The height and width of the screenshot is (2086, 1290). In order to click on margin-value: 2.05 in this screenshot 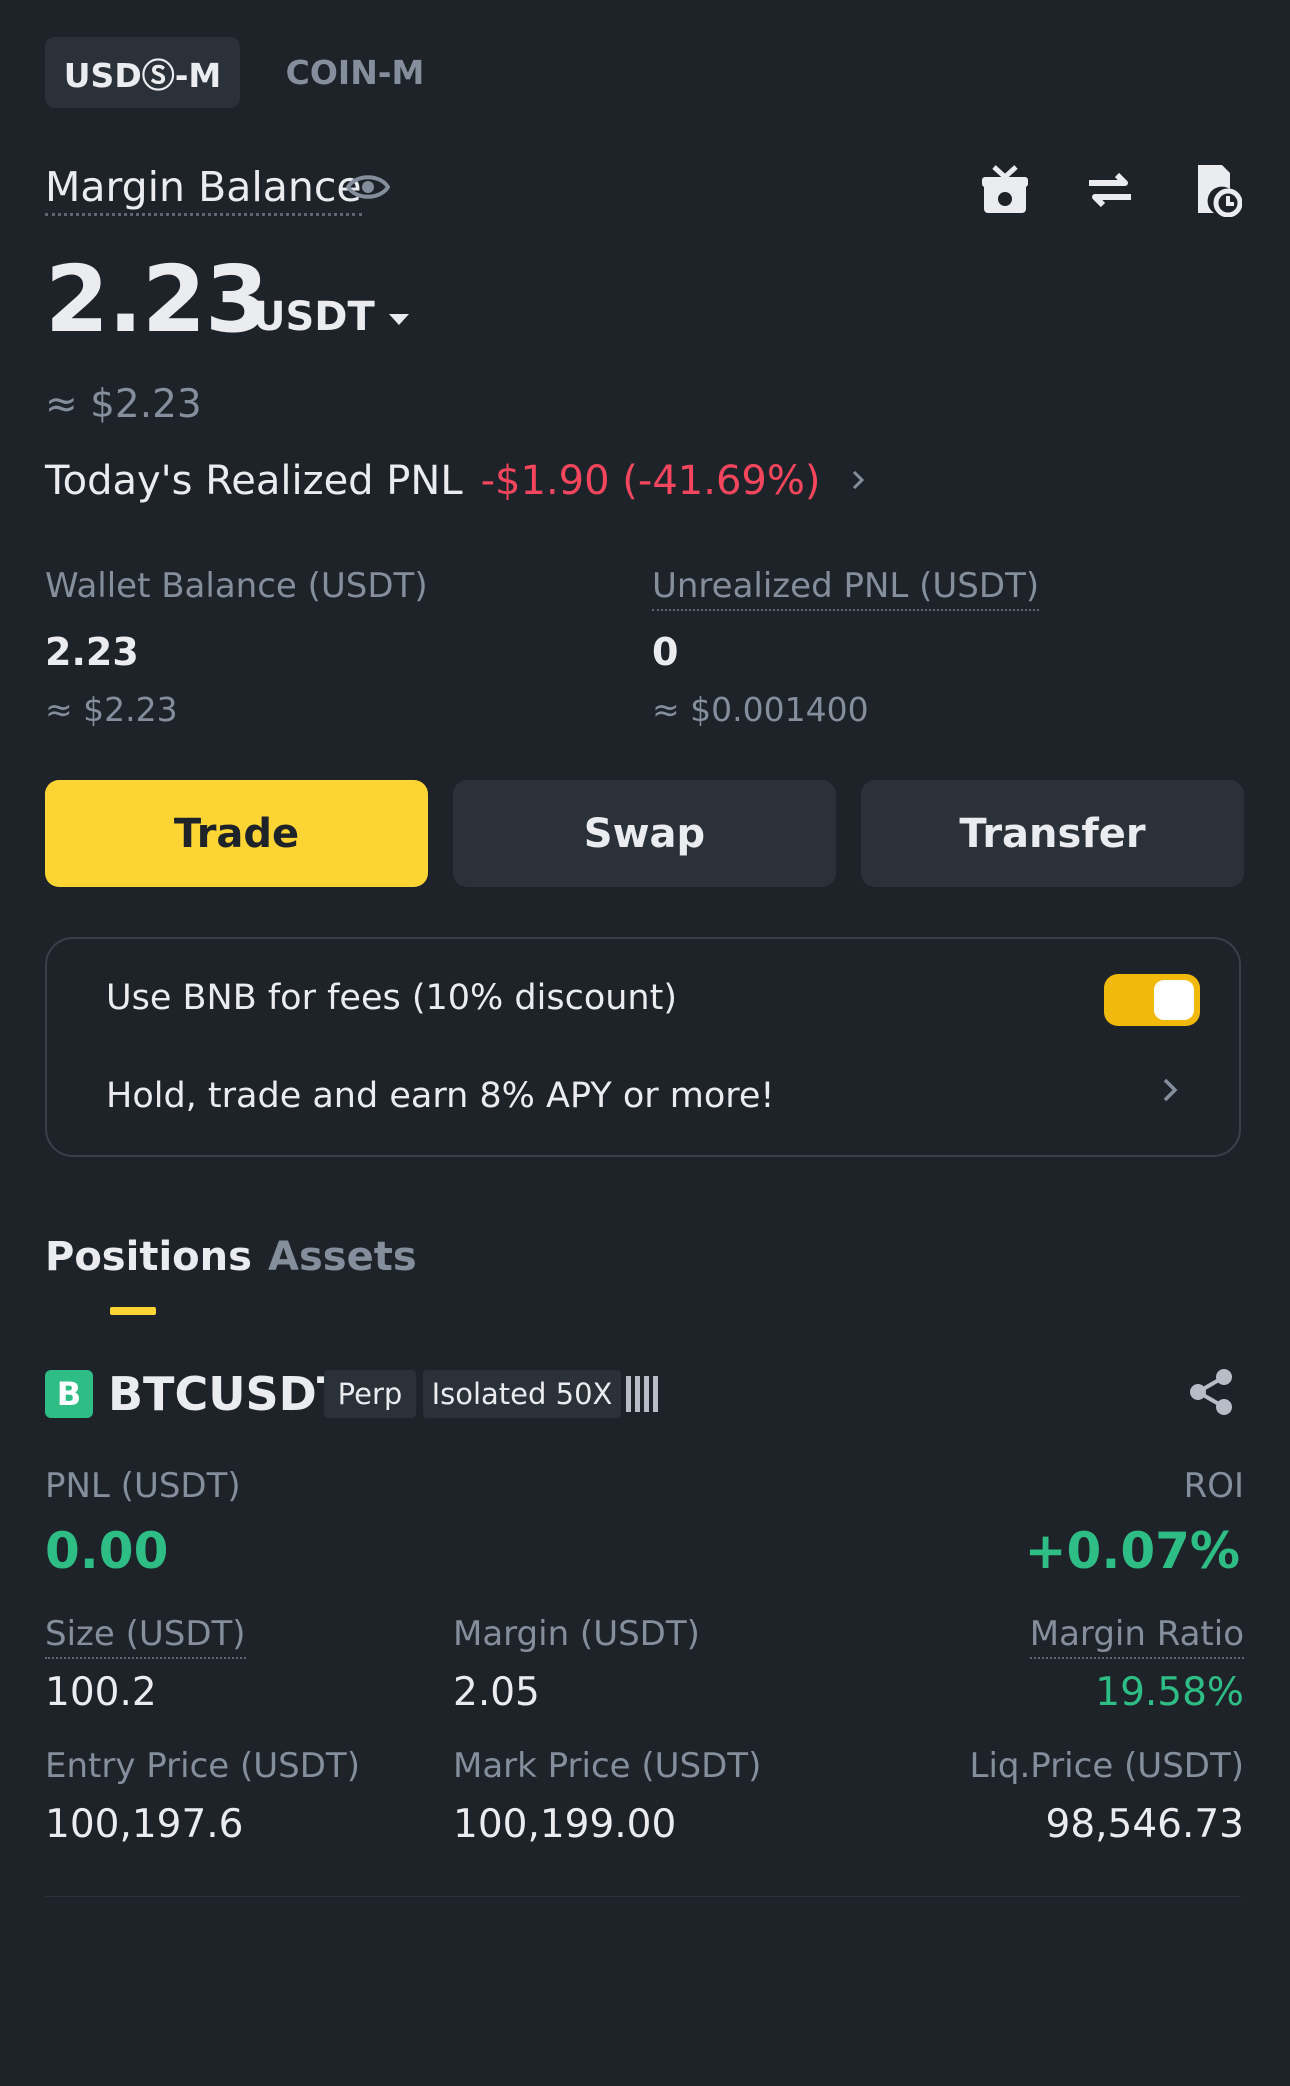, I will do `click(496, 1692)`.